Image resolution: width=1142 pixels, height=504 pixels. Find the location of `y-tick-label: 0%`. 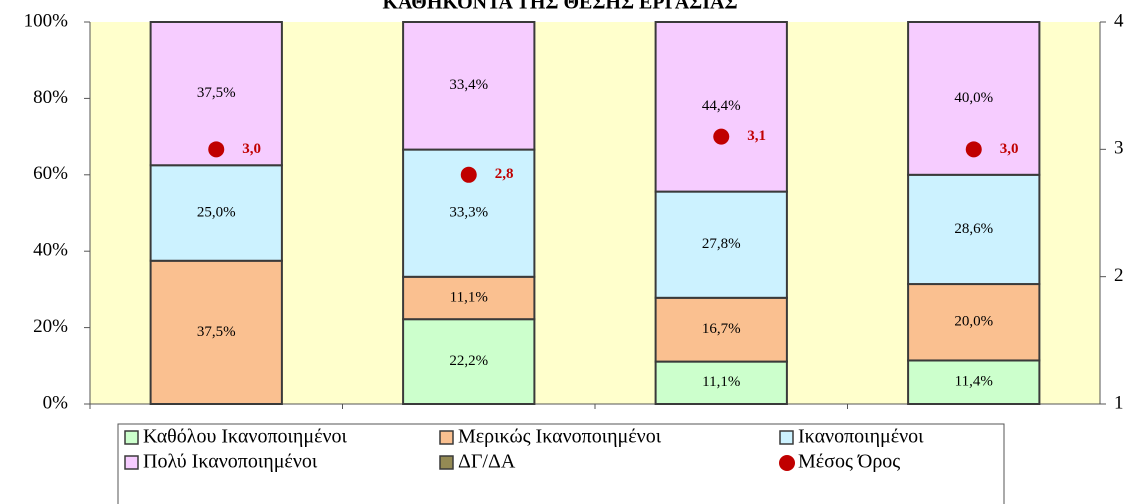

y-tick-label: 0% is located at coordinates (56, 402).